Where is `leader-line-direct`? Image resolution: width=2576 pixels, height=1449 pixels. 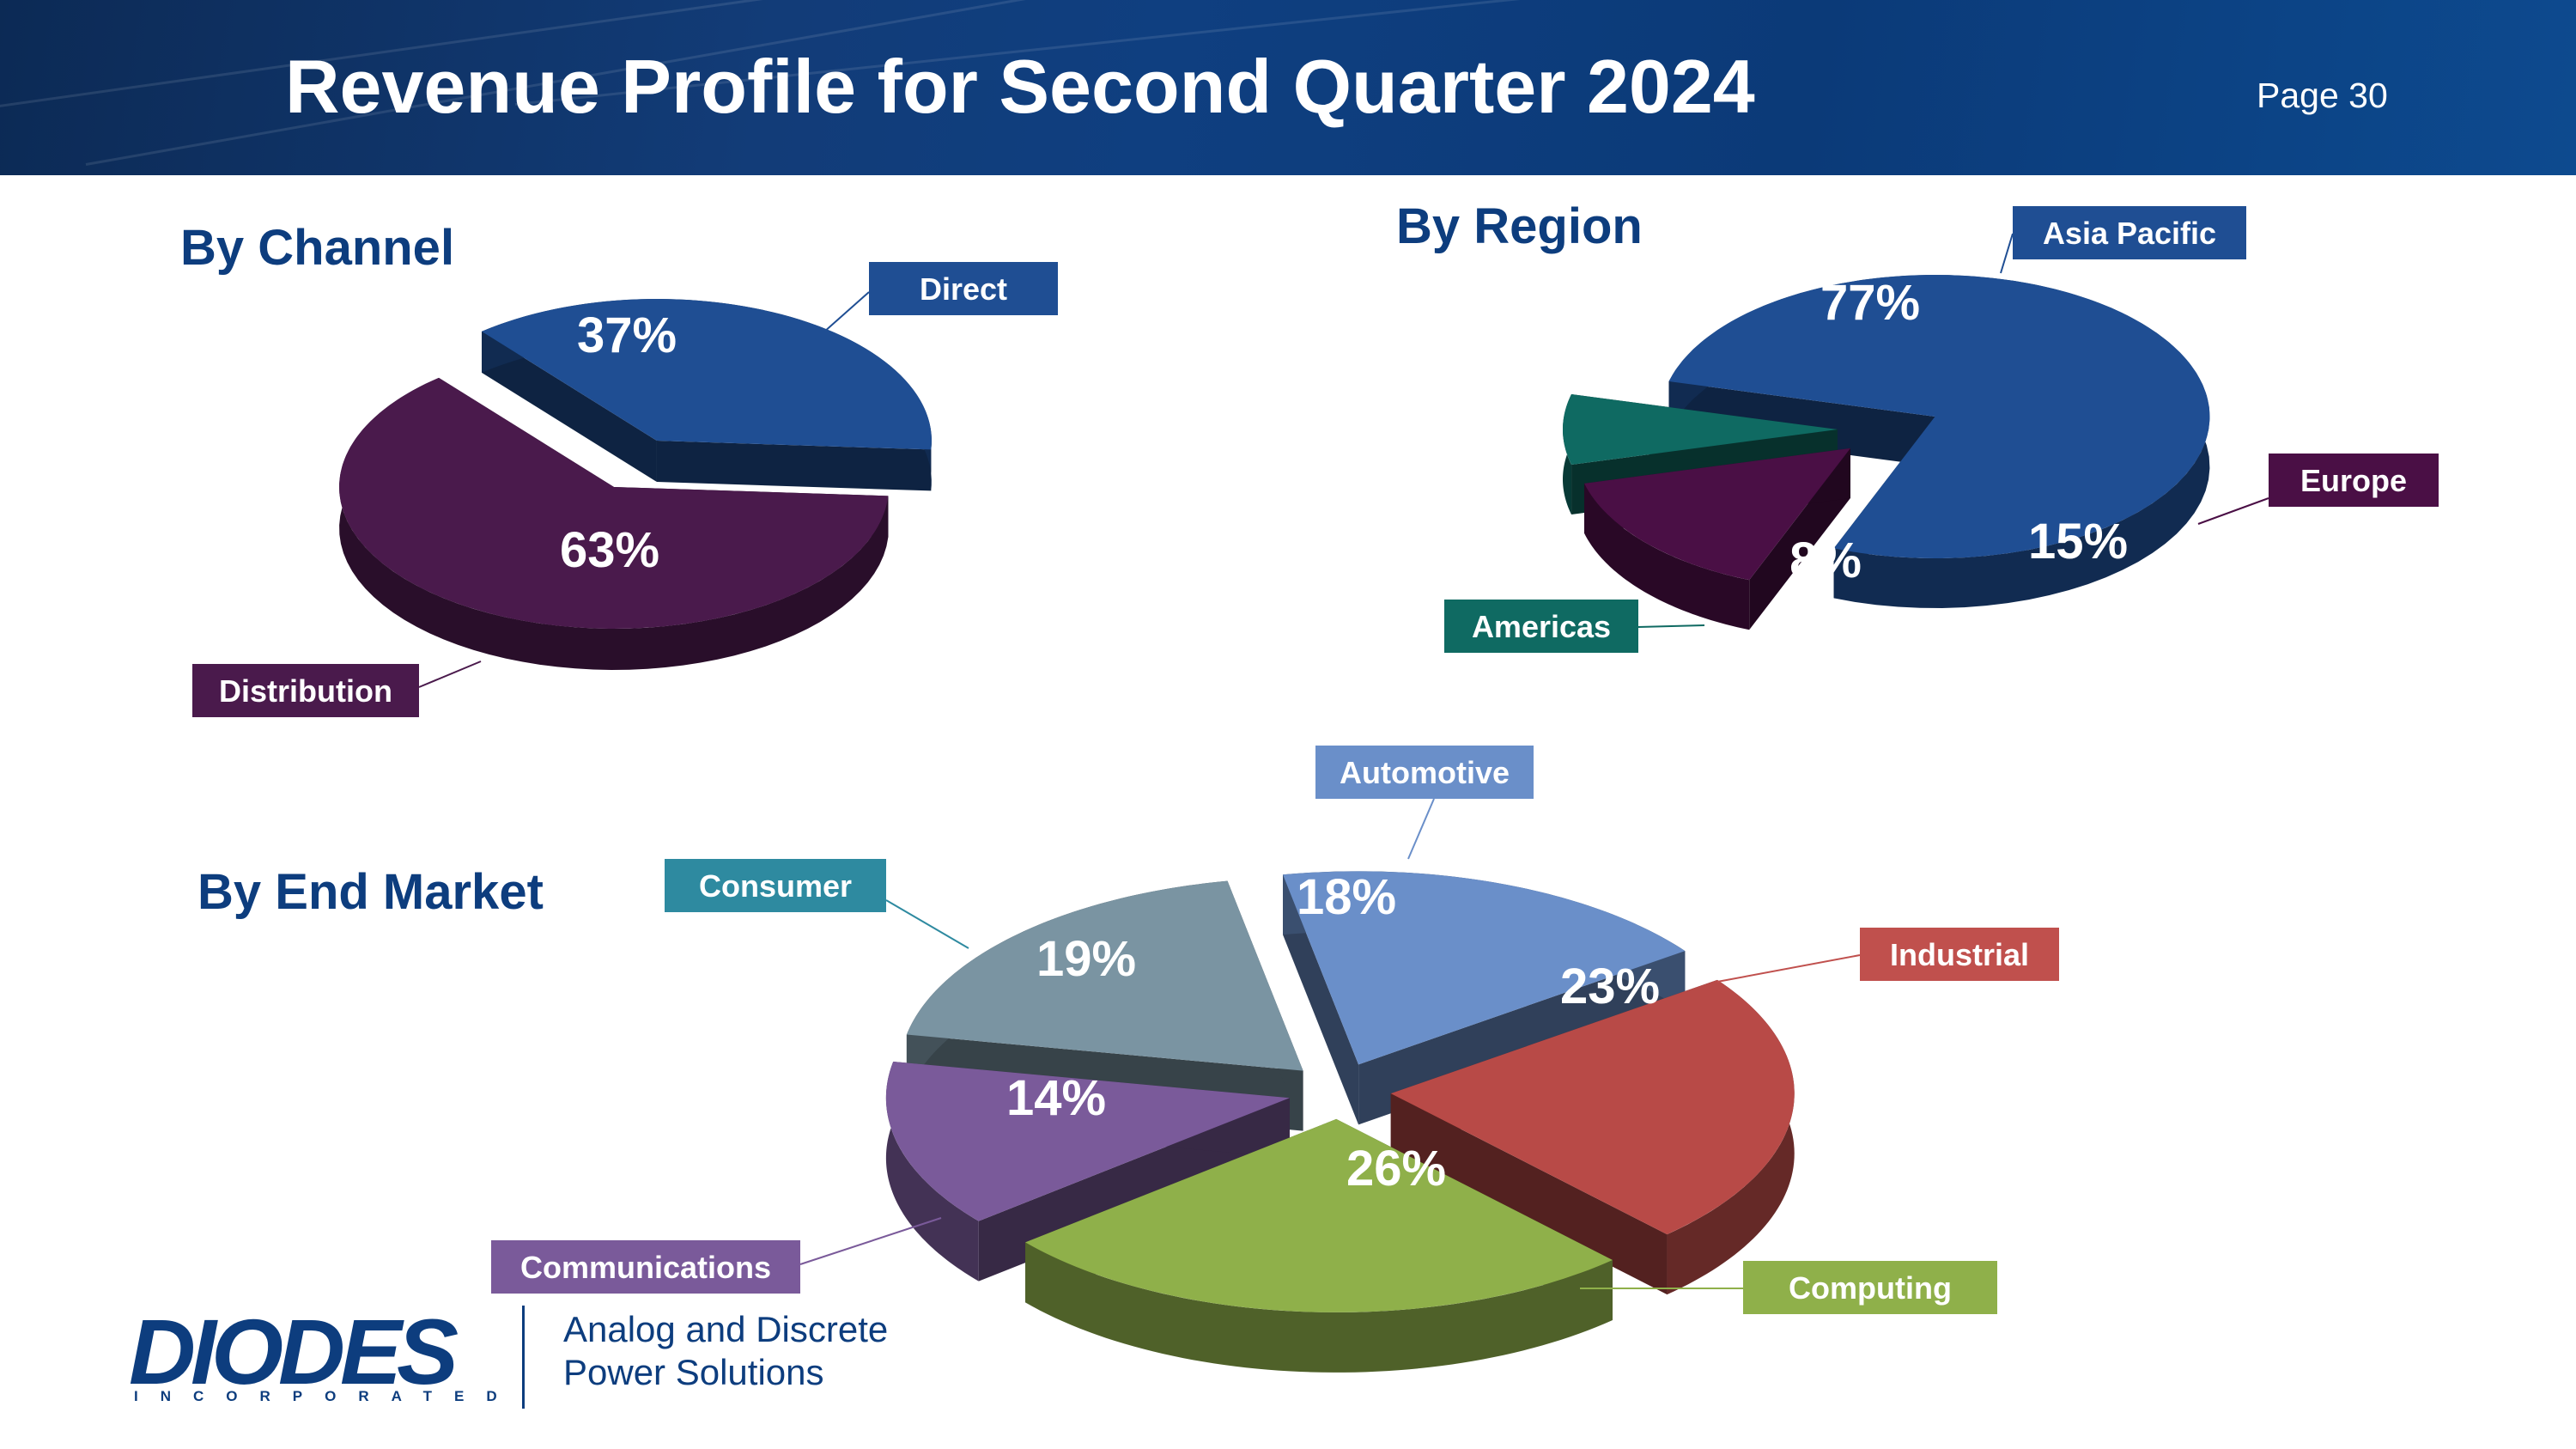 leader-line-direct is located at coordinates (843, 315).